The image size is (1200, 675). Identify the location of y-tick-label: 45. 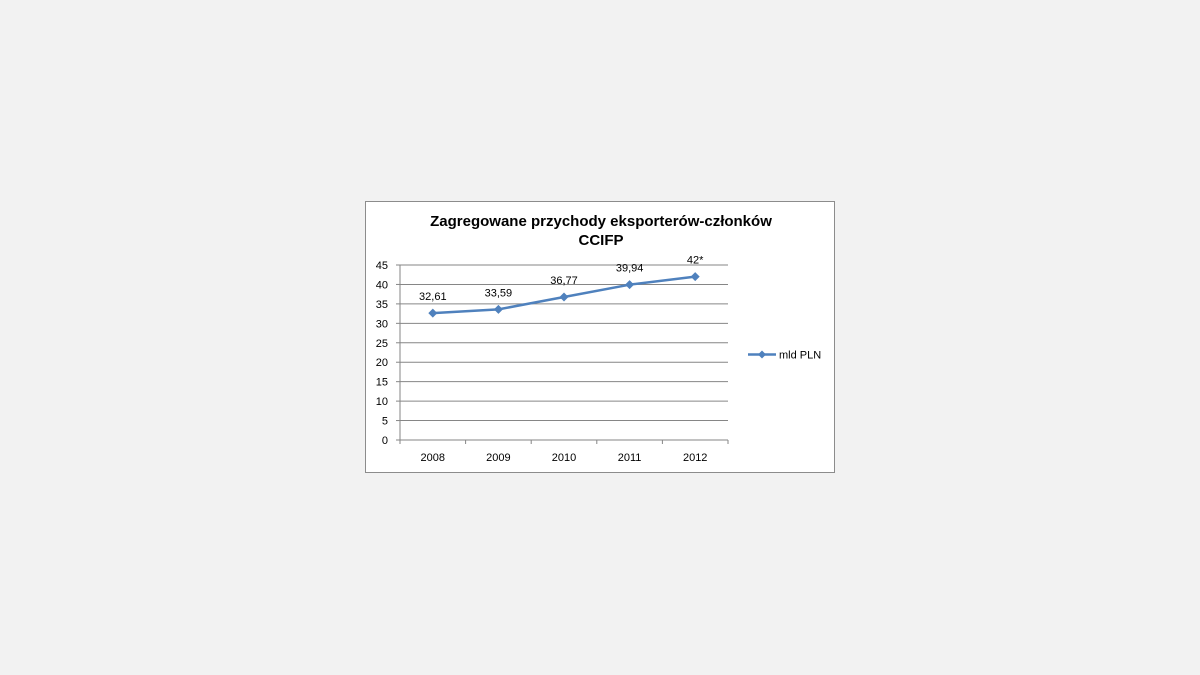
(382, 266).